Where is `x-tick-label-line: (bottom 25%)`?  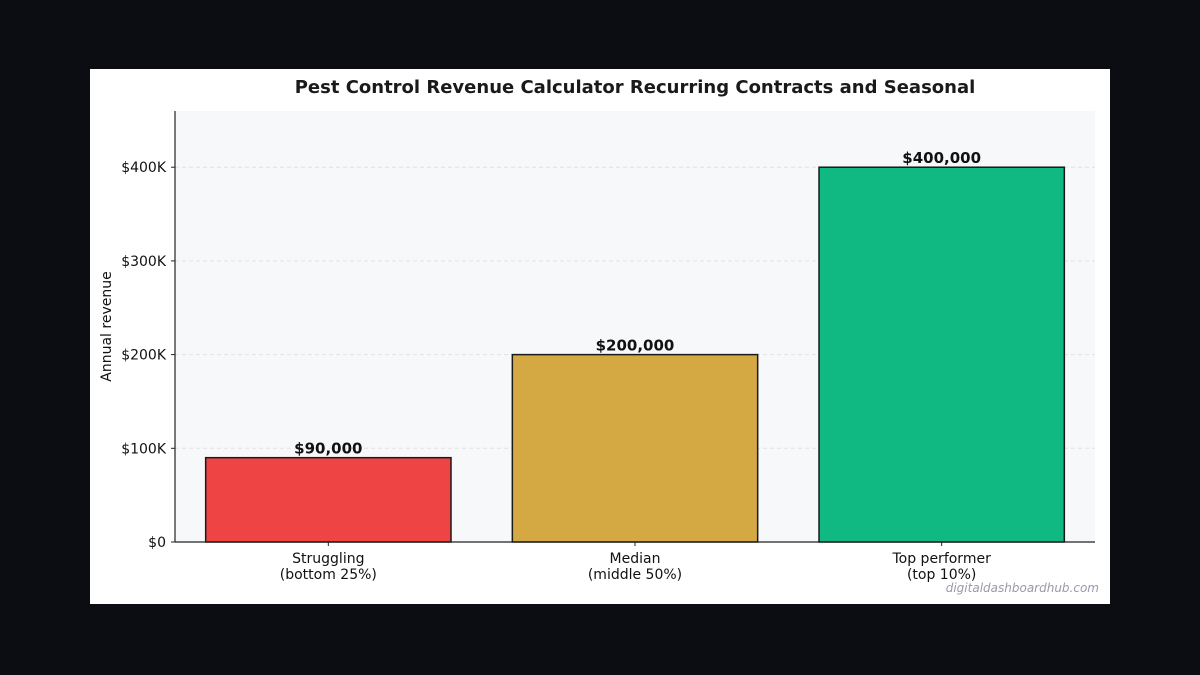 x-tick-label-line: (bottom 25%) is located at coordinates (328, 575).